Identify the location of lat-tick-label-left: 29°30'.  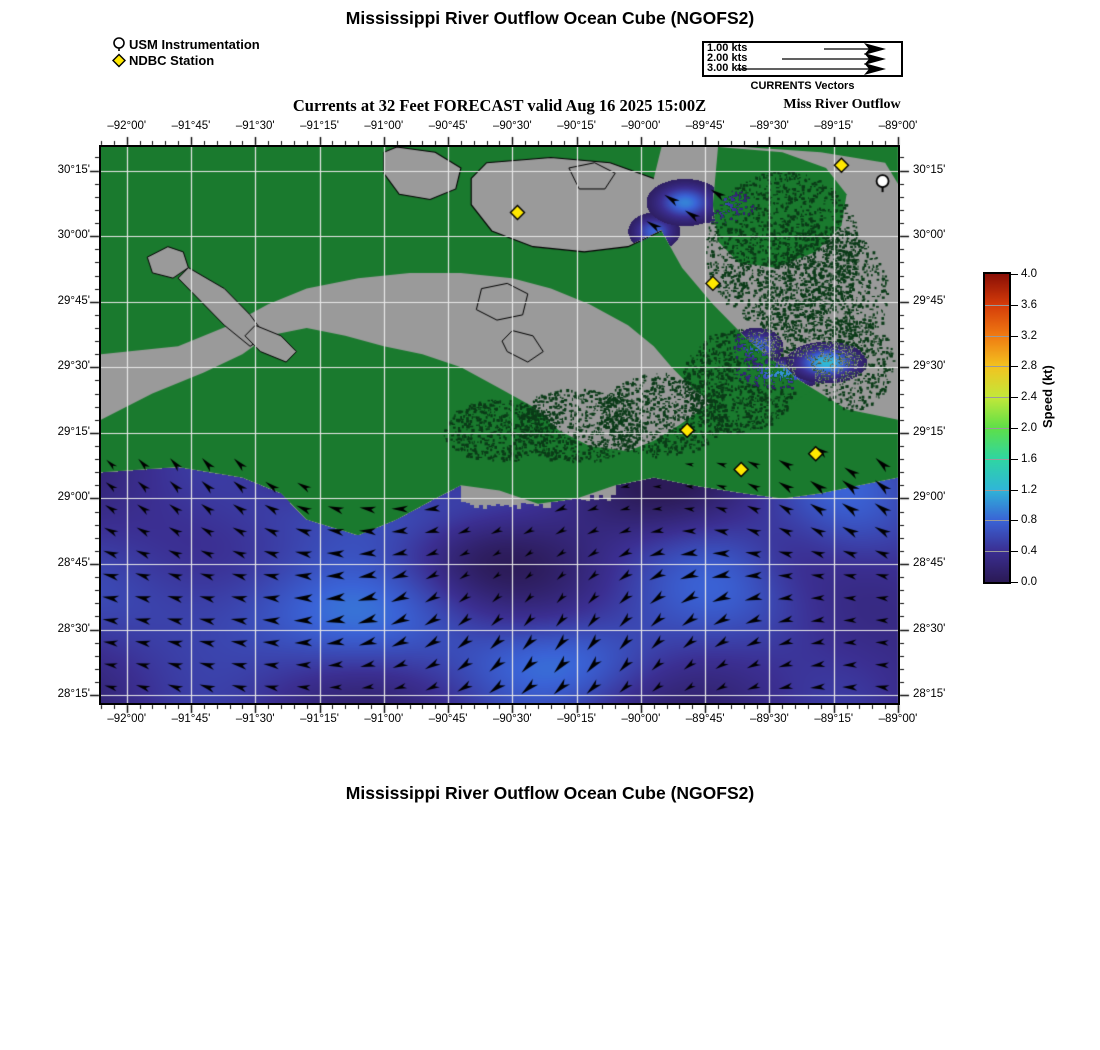
(73, 366).